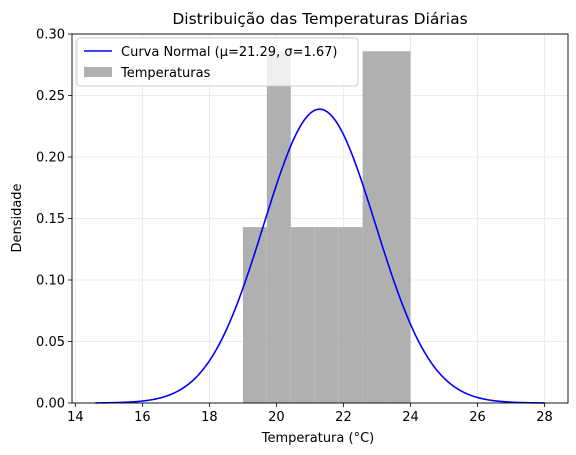 This screenshot has height=455, width=576. What do you see at coordinates (98, 72) in the screenshot?
I see `legend-histogram-swatch` at bounding box center [98, 72].